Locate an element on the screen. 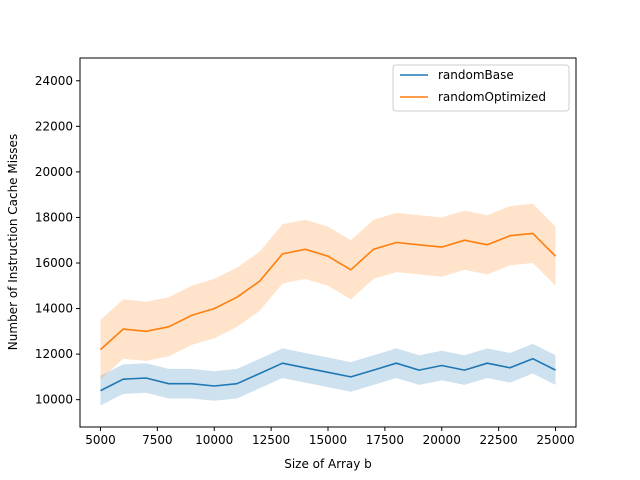  x-tick-label: 25000 is located at coordinates (555, 440).